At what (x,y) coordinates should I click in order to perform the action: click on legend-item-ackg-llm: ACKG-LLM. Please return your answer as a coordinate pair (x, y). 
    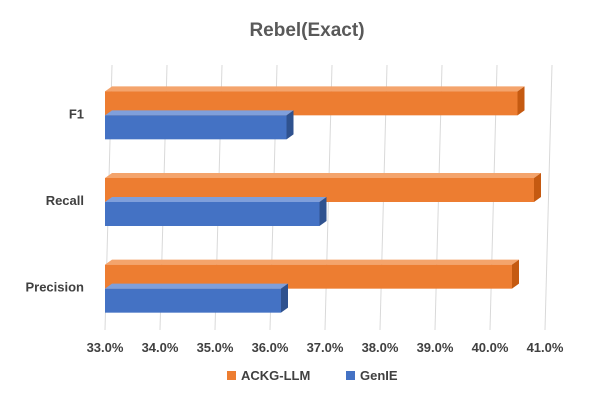
    Looking at the image, I should click on (268, 375).